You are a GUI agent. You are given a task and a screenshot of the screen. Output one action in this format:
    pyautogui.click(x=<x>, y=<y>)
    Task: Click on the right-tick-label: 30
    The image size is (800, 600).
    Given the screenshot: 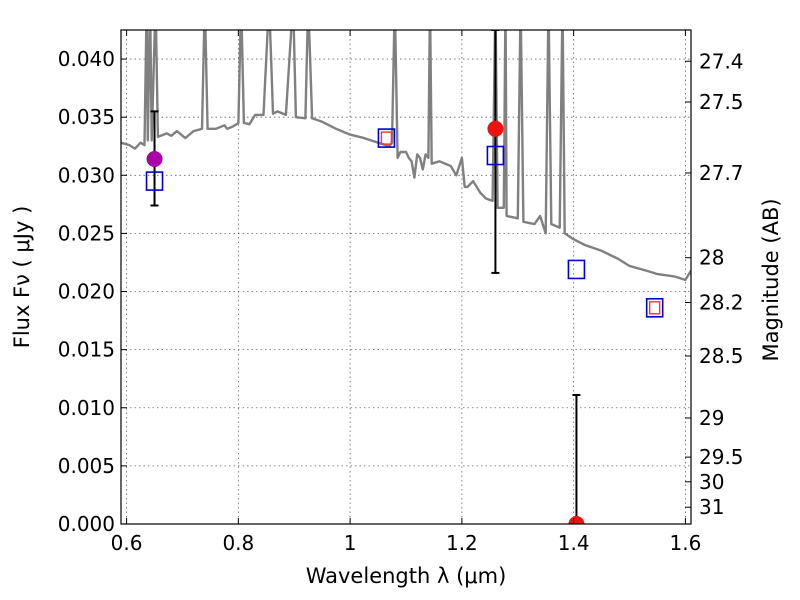 What is the action you would take?
    pyautogui.click(x=711, y=482)
    